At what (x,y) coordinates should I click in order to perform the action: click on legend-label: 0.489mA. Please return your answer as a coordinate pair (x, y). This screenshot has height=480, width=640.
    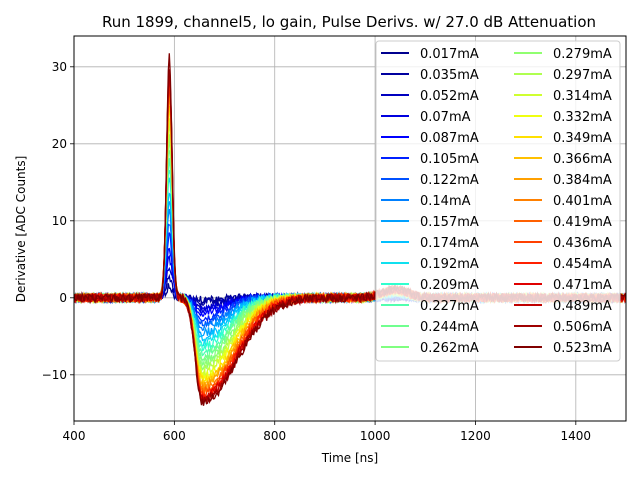
    Looking at the image, I should click on (582, 306).